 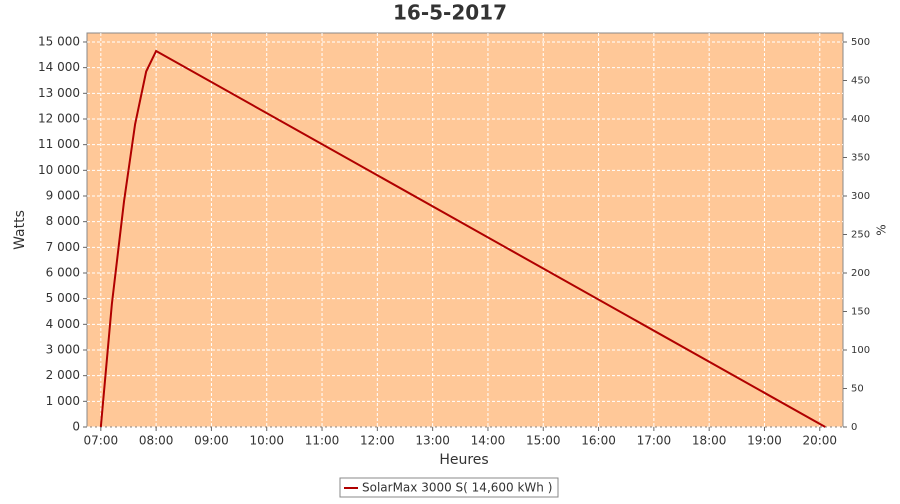 What do you see at coordinates (432, 441) in the screenshot?
I see `x-tick-label: 13:00` at bounding box center [432, 441].